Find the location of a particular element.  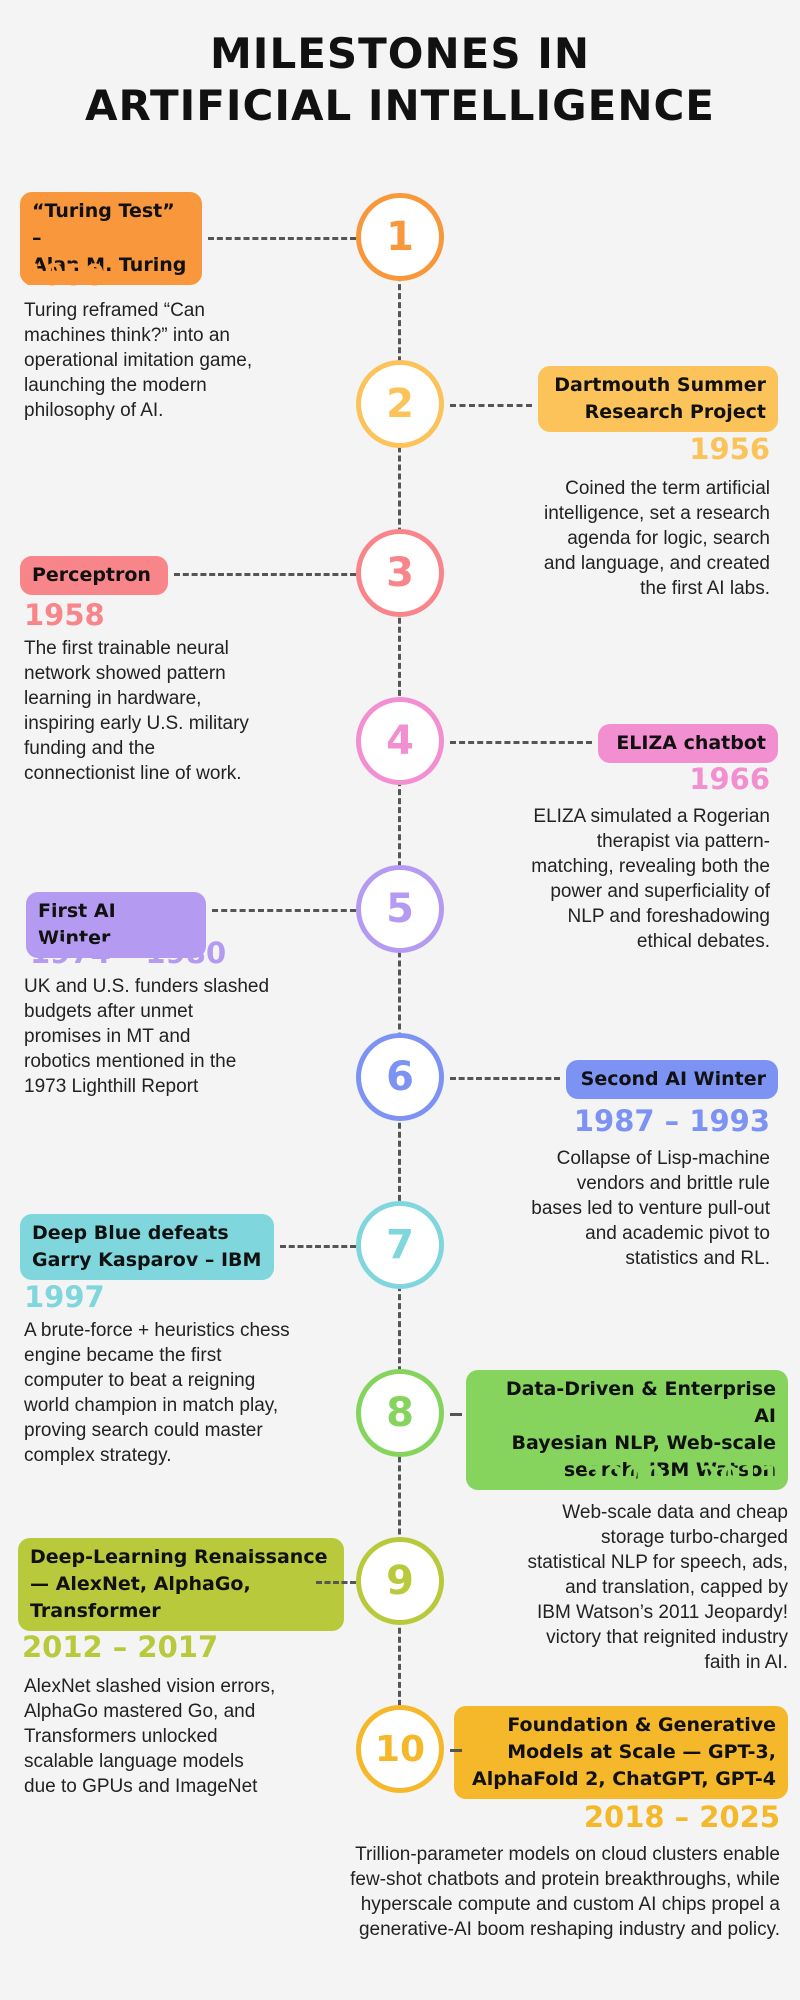

milestone-label-2: Dartmouth Summer Research Project is located at coordinates (658, 399).